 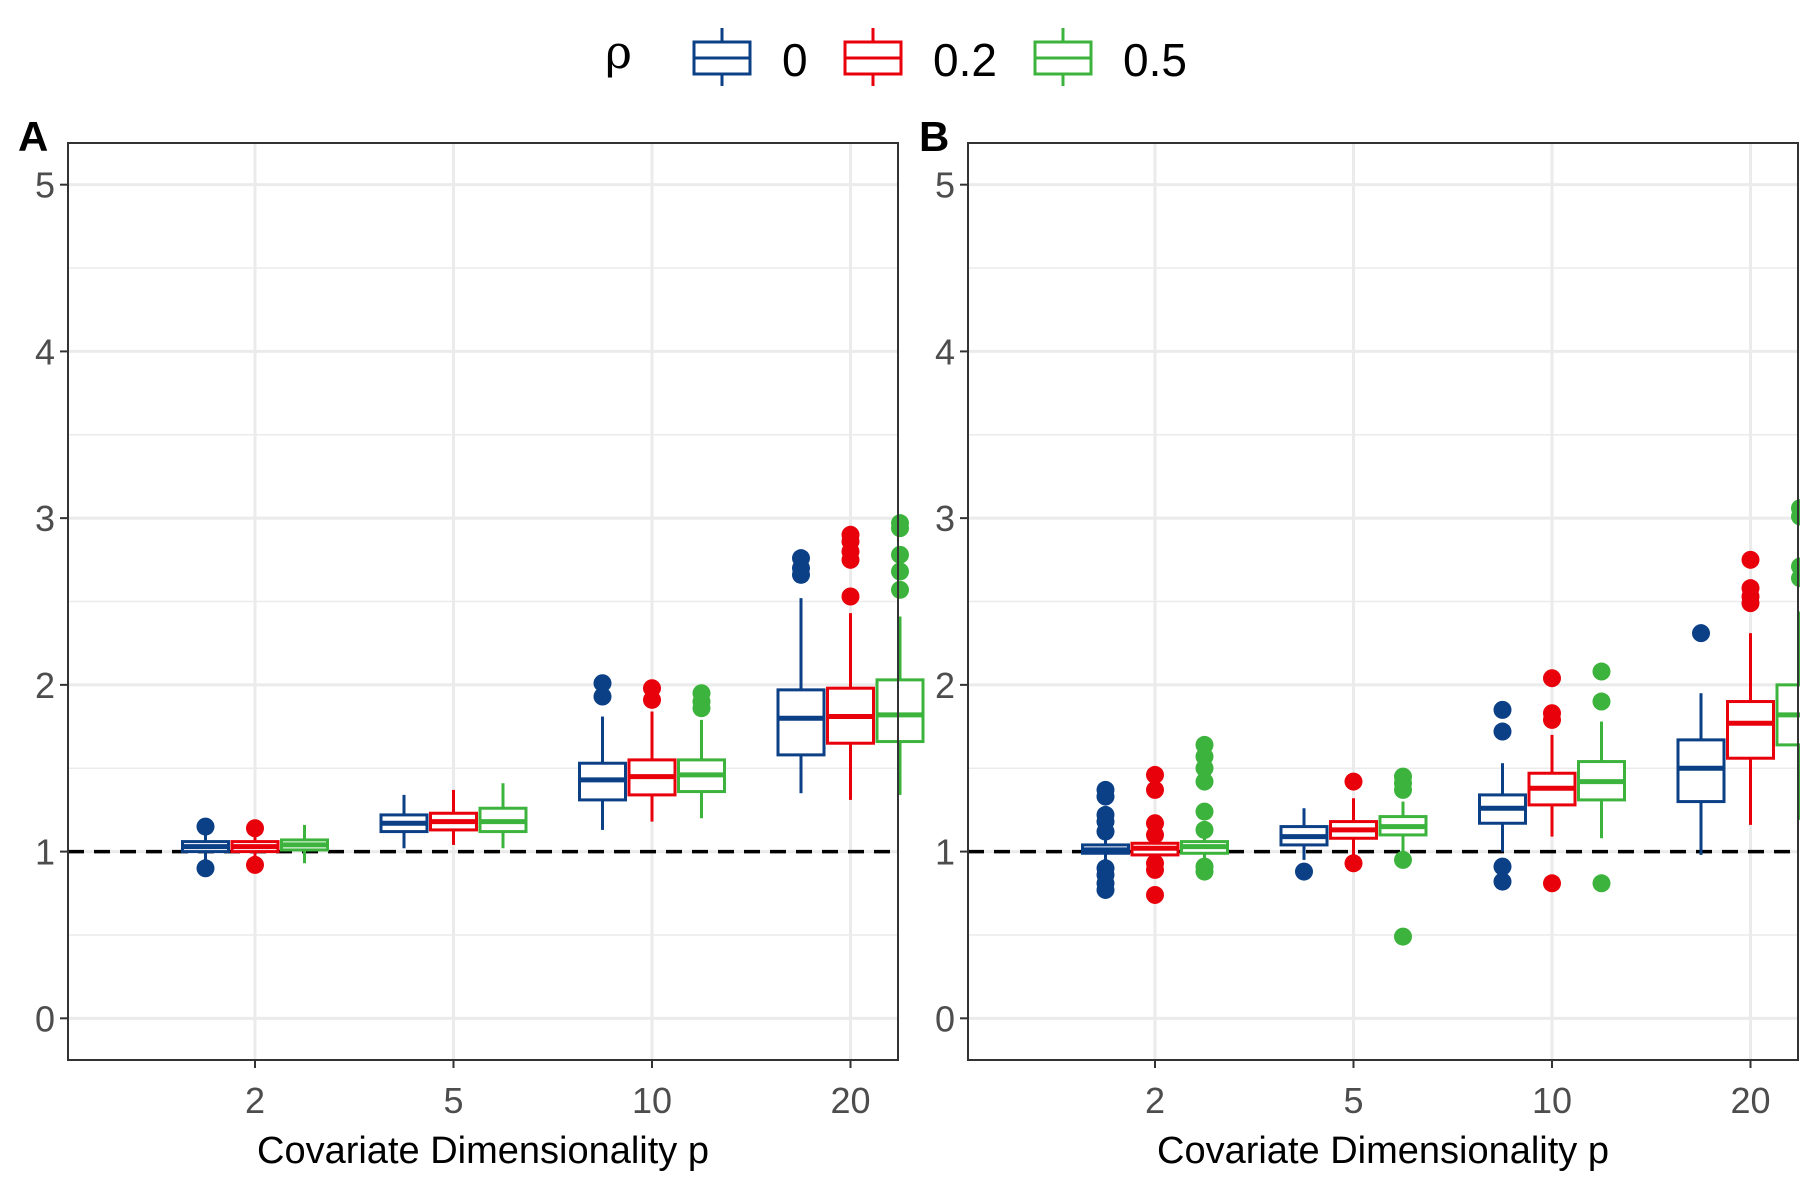 What do you see at coordinates (1440, 722) in the screenshot?
I see `panel-b-boxes` at bounding box center [1440, 722].